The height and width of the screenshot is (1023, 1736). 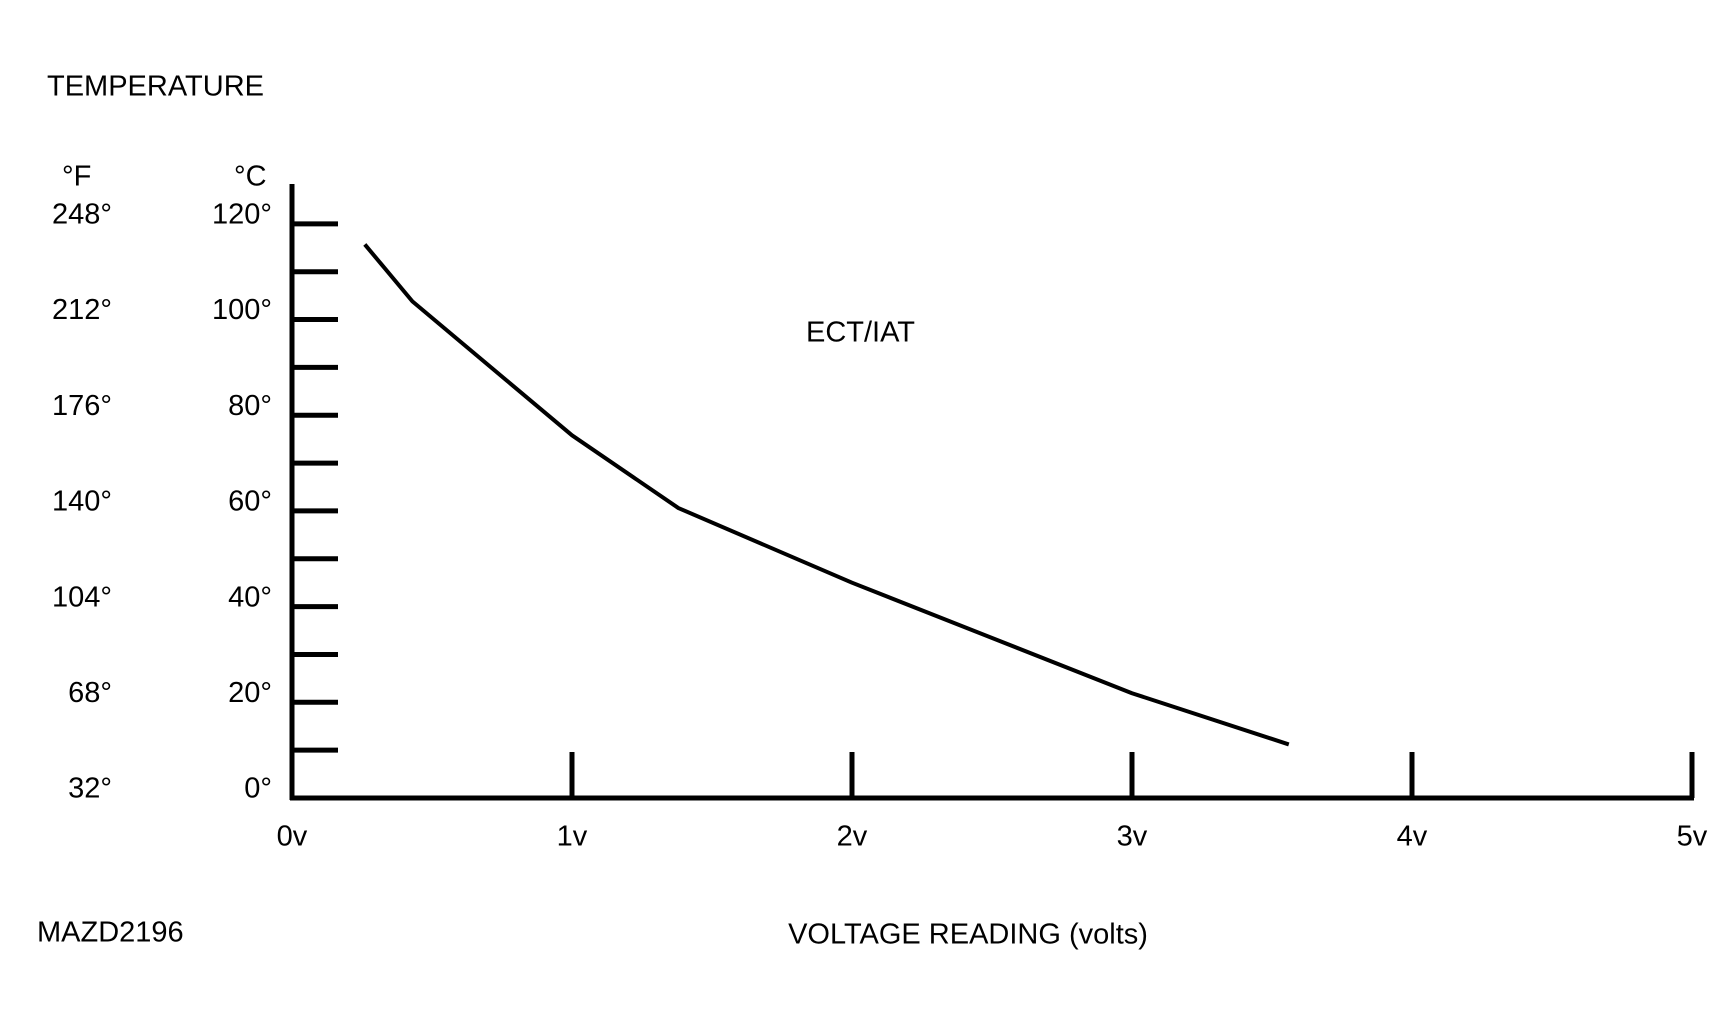 I want to click on y2-tick-label: 176°, so click(x=82, y=406).